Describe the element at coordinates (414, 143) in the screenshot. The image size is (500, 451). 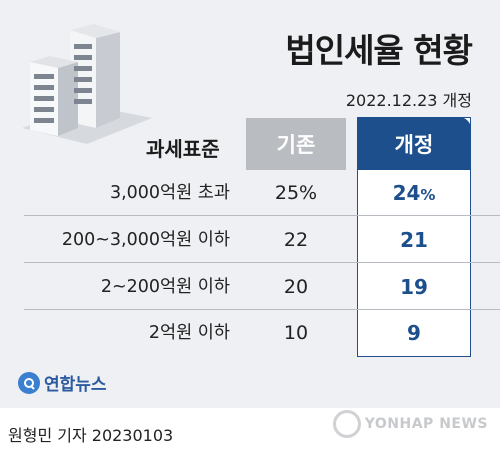
I see `header-revised: 개정` at that location.